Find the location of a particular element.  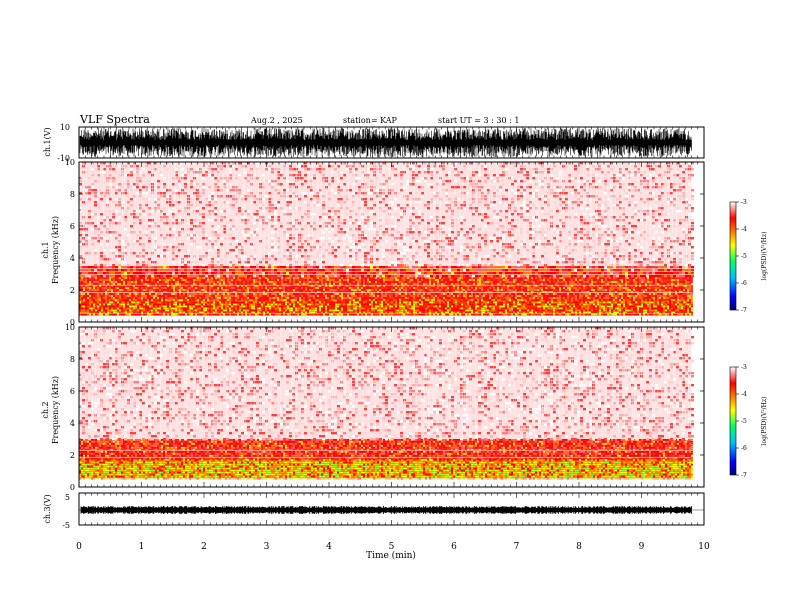

ch1-colorbar-tick-label: -5 is located at coordinates (744, 256).